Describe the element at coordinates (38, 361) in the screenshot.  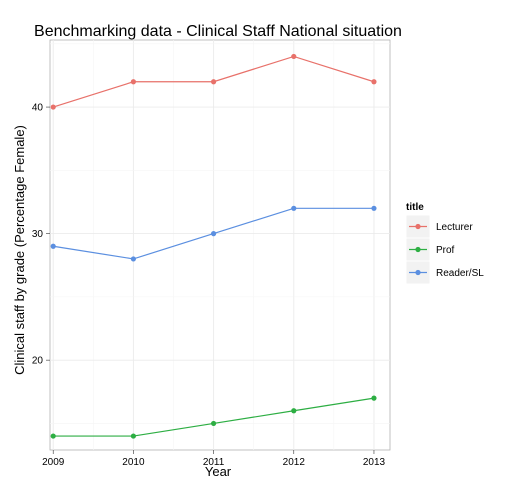
I see `y-tick-label: 20` at that location.